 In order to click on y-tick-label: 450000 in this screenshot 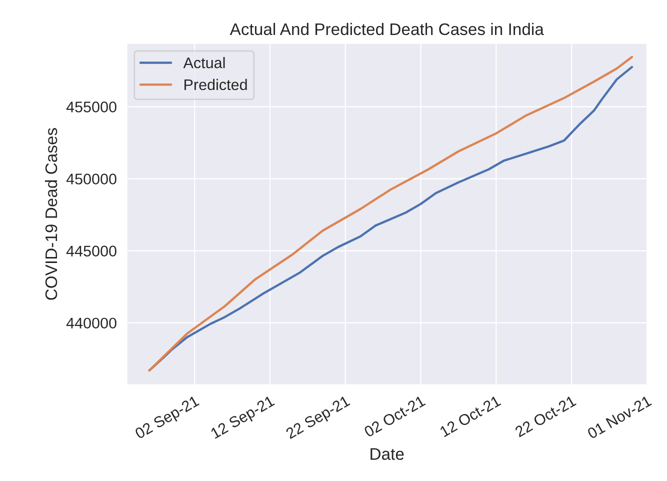, I will do `click(91, 179)`.